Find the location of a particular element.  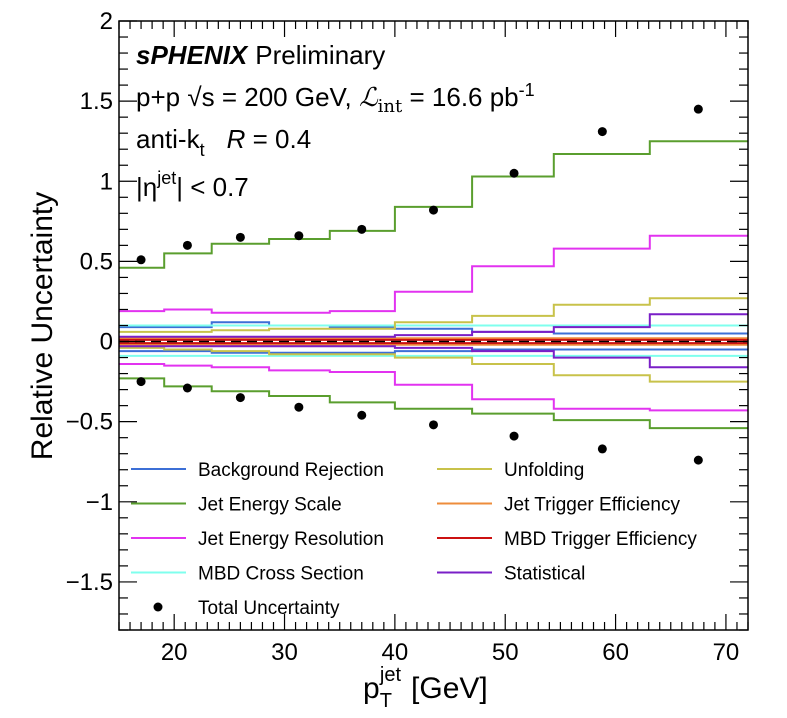

y-tick-label-4: 0.5 is located at coordinates (96, 261).